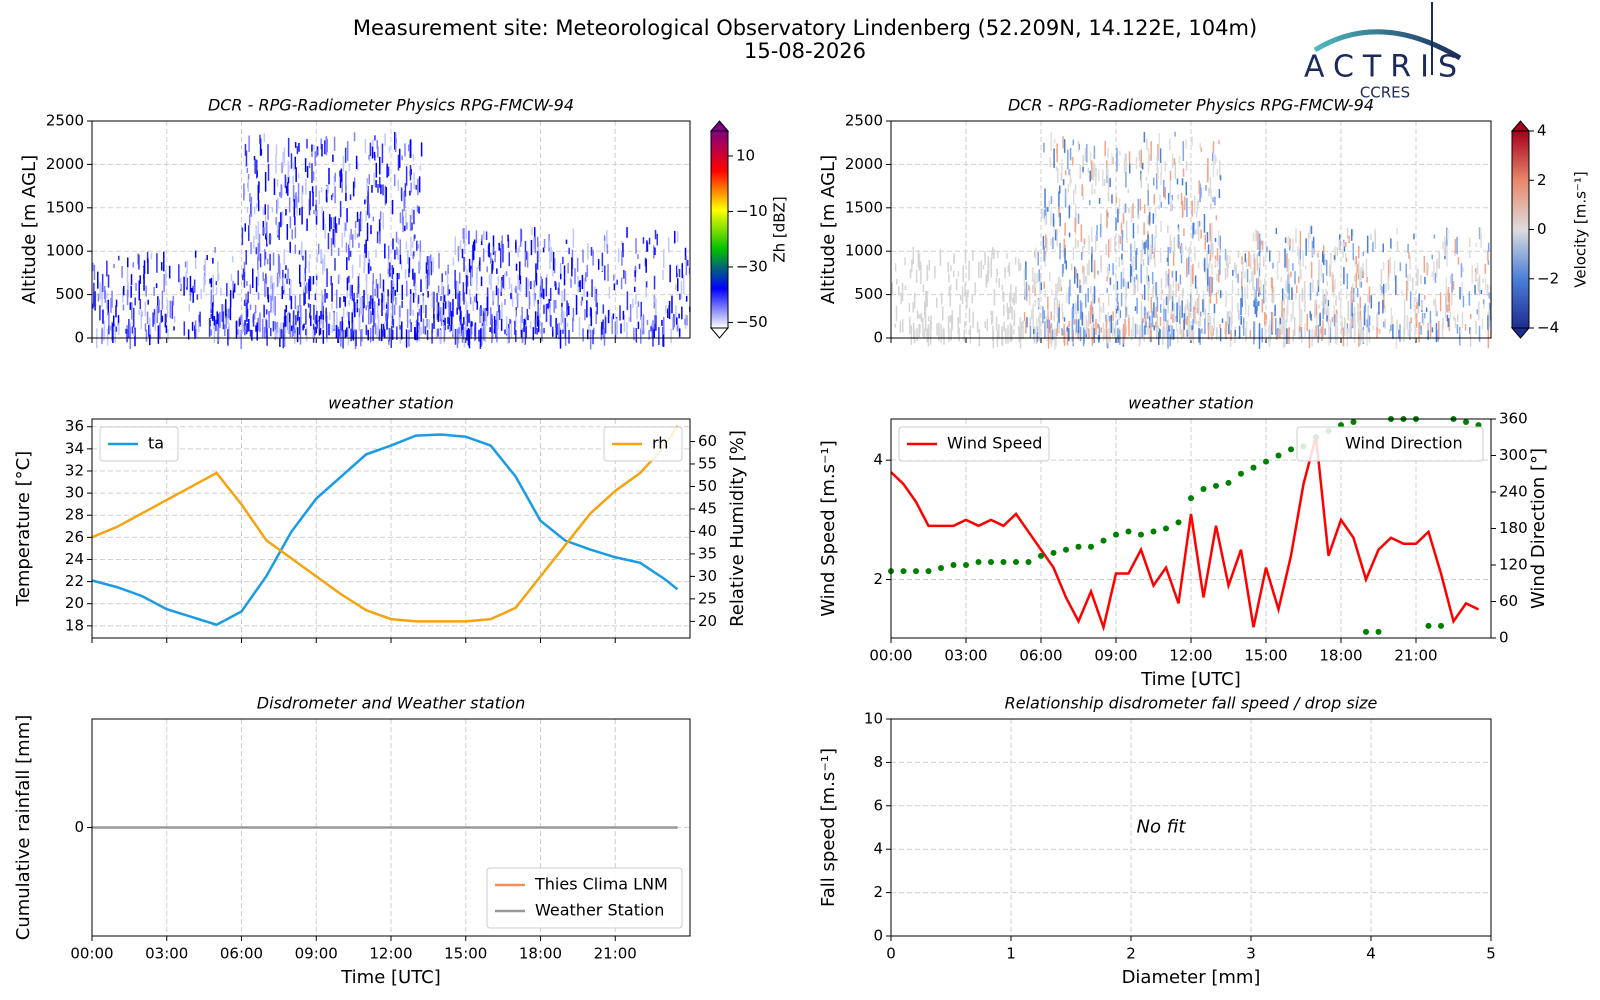  What do you see at coordinates (74, 559) in the screenshot?
I see `y-tick-label: 24` at bounding box center [74, 559].